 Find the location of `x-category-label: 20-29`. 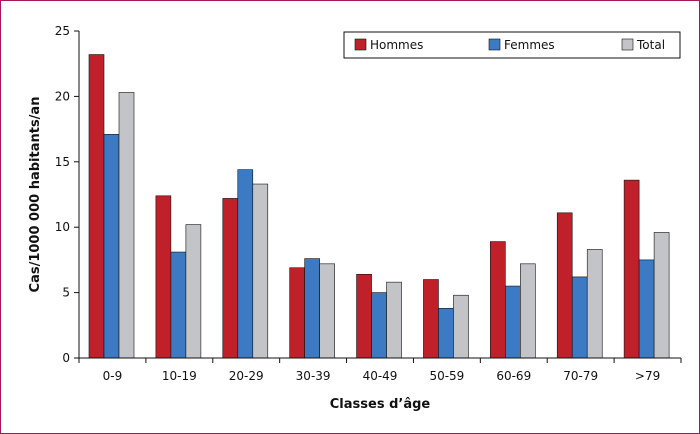

x-category-label: 20-29 is located at coordinates (246, 376).